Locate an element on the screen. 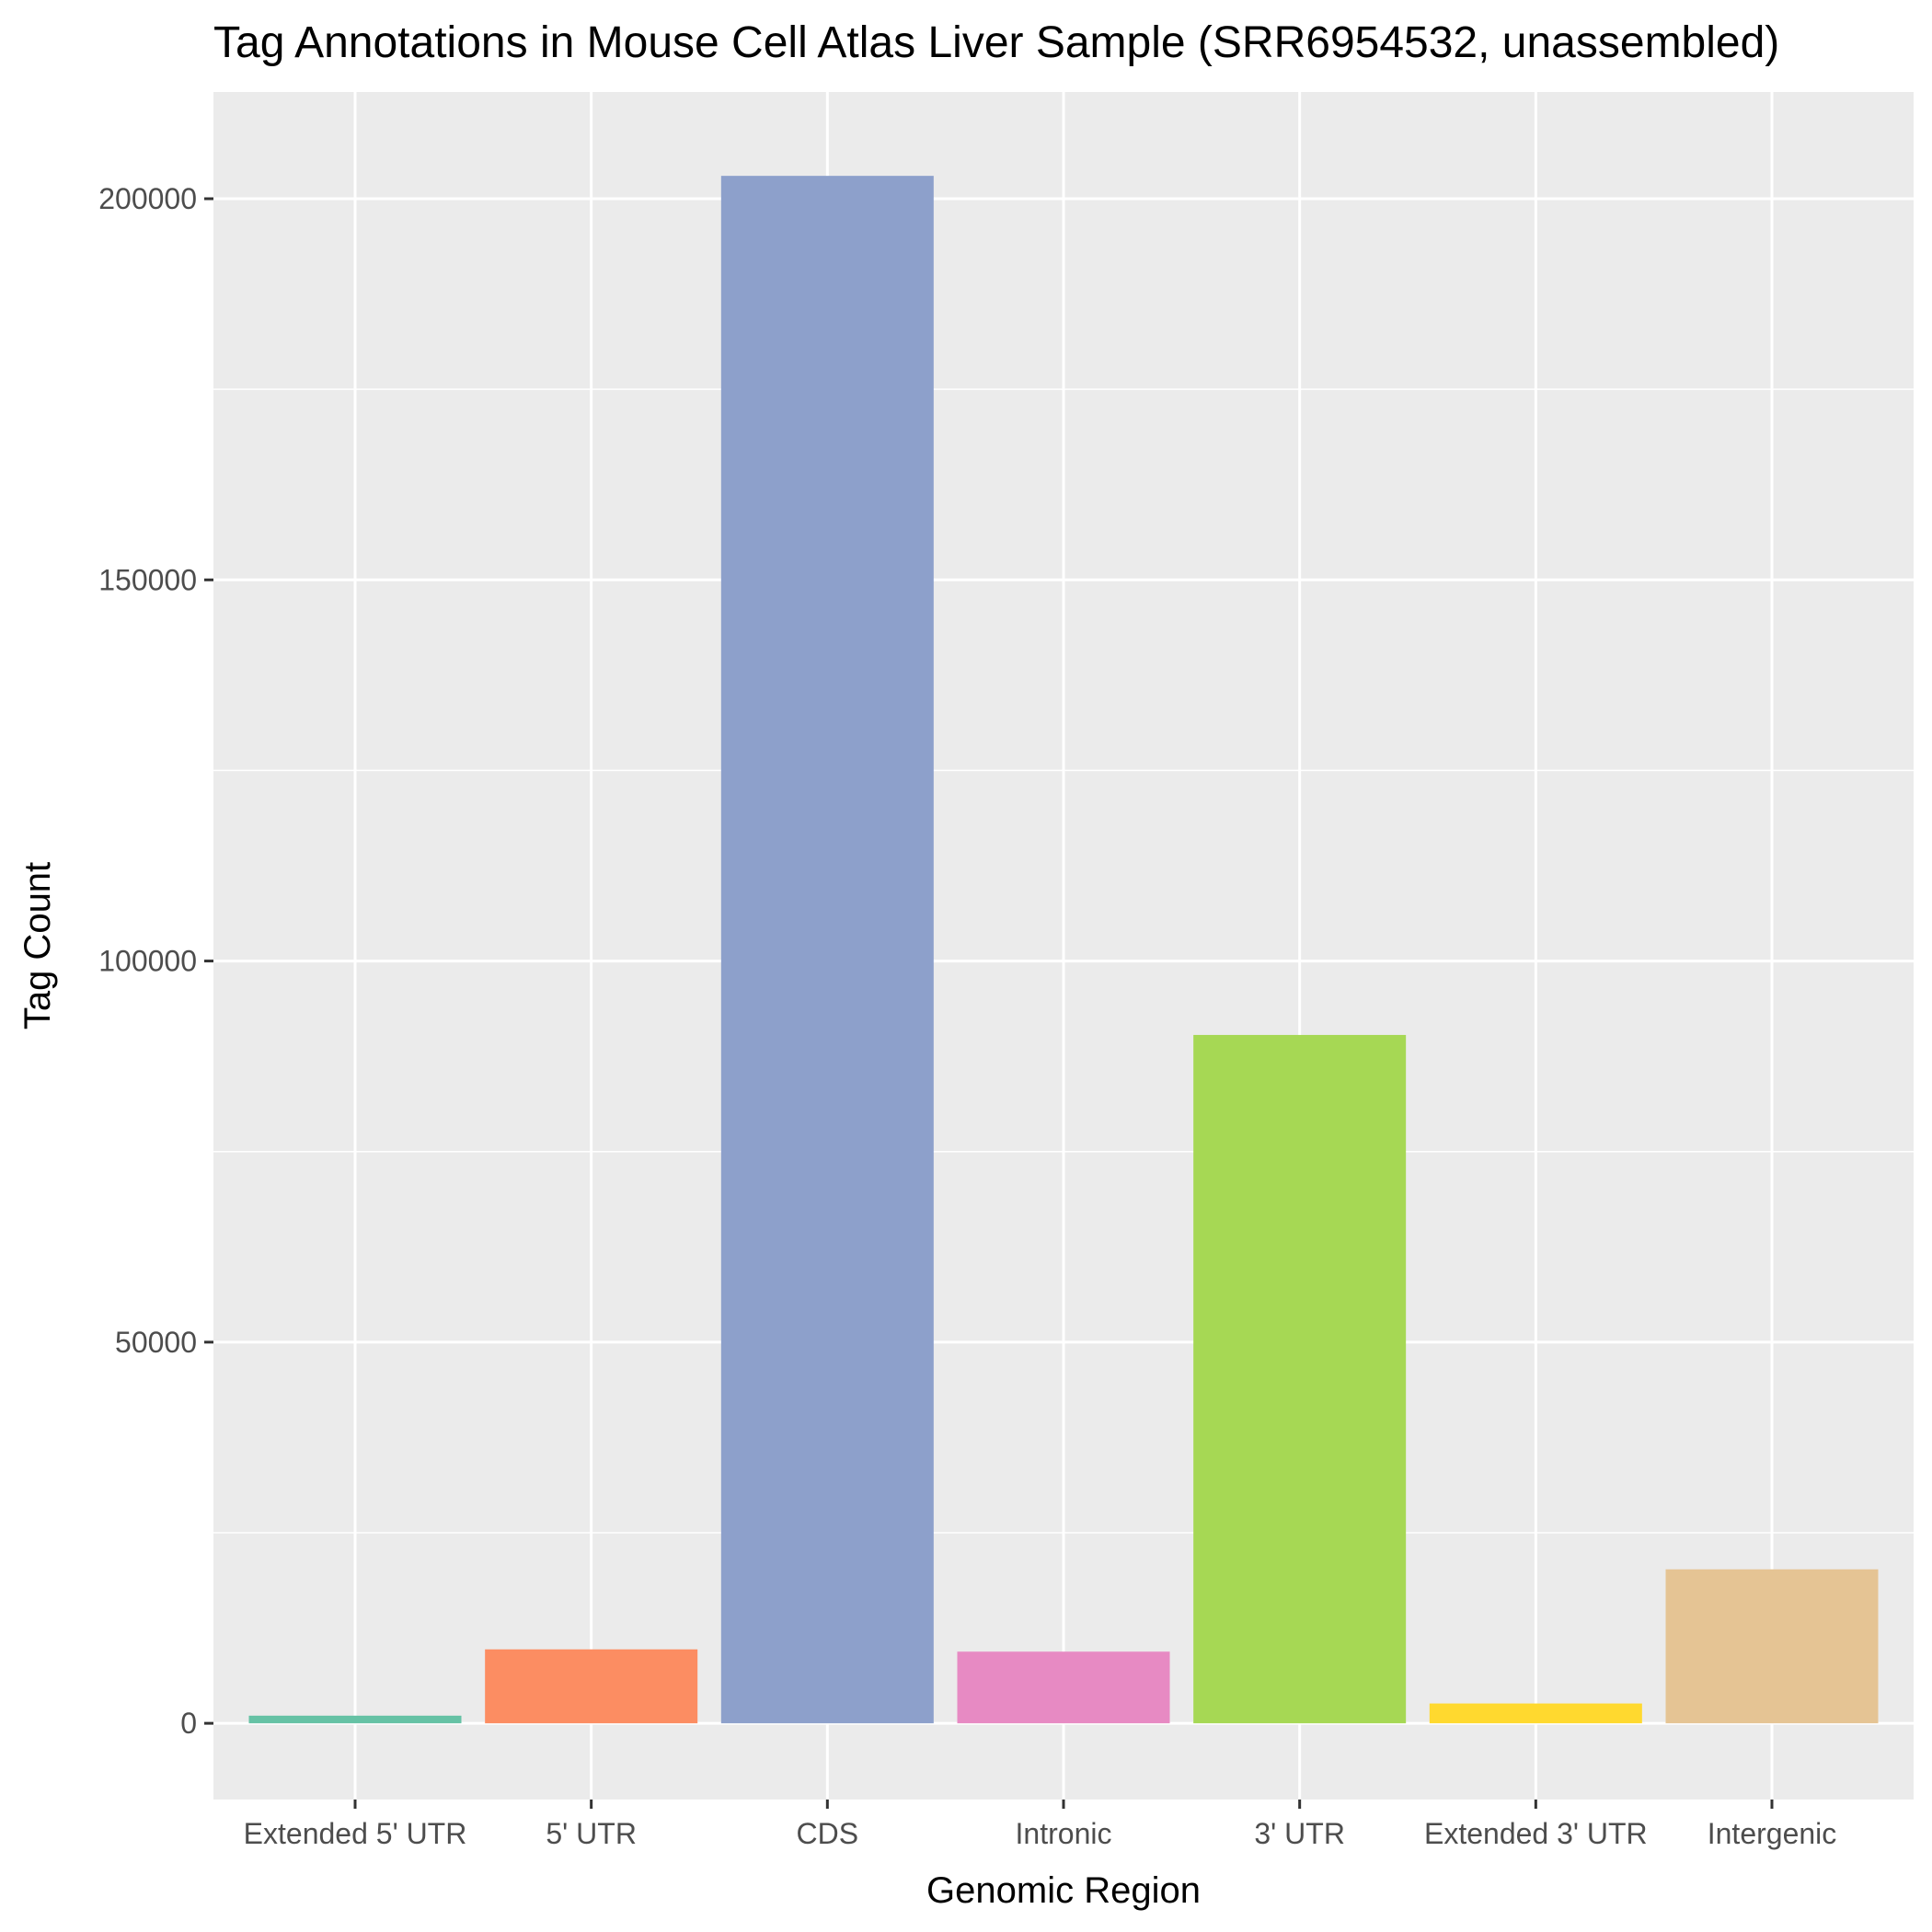  x-tick-label: 3' UTR is located at coordinates (1299, 1833).